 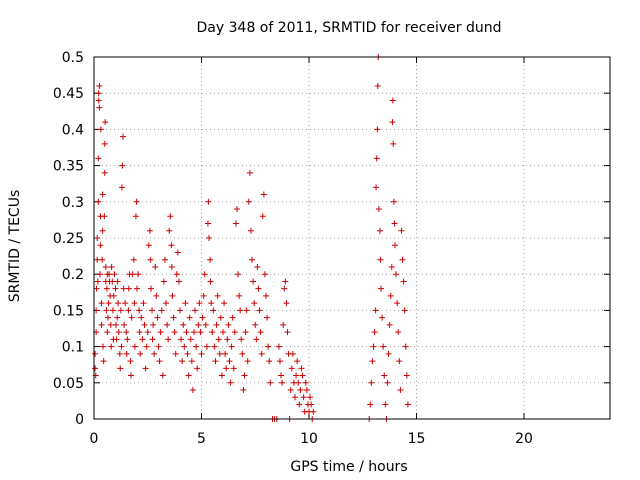 I want to click on y-tick-label: 0.05, so click(x=68, y=384).